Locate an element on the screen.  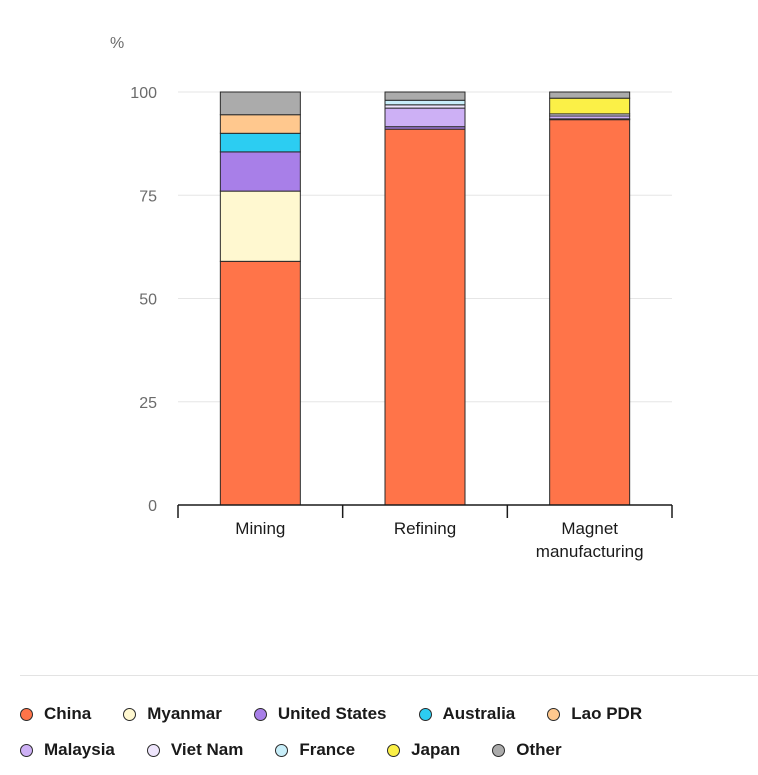
legend-item-australia: Australia is located at coordinates (467, 714).